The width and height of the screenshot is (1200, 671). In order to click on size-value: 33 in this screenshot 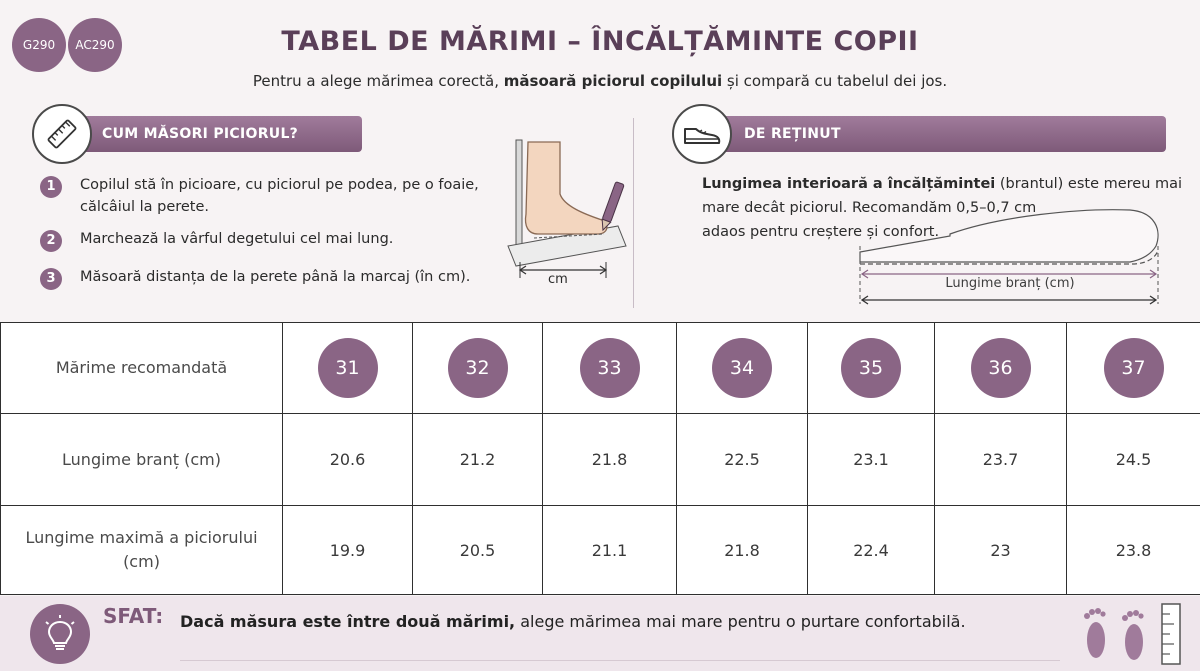, I will do `click(609, 368)`.